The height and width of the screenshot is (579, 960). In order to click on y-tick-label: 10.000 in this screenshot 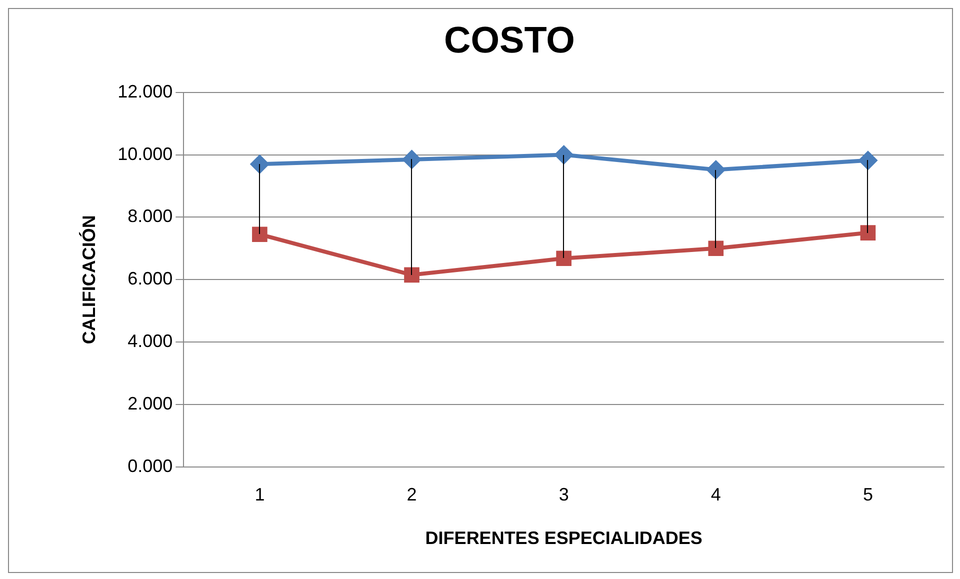, I will do `click(145, 154)`.